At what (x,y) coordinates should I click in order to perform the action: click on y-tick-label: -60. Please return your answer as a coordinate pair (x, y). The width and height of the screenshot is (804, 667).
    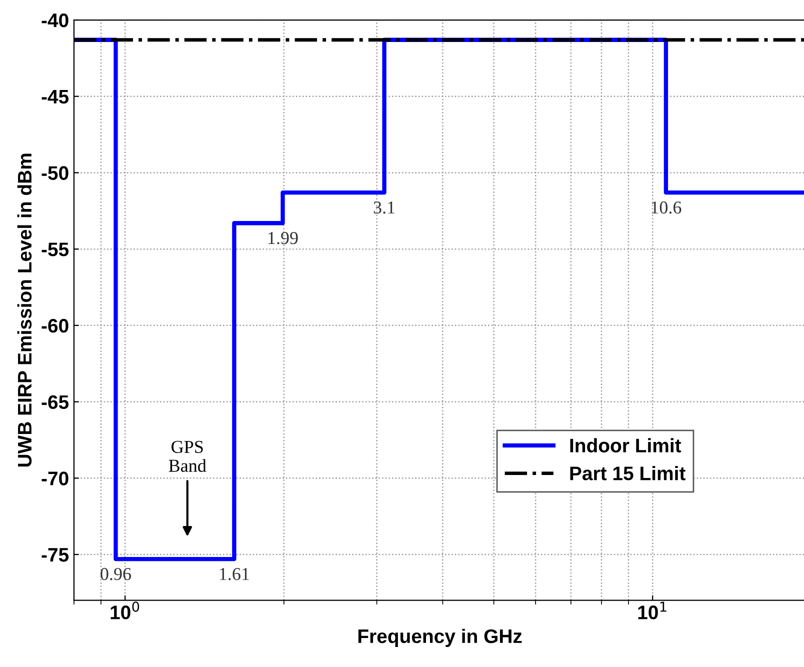
    Looking at the image, I should click on (55, 325).